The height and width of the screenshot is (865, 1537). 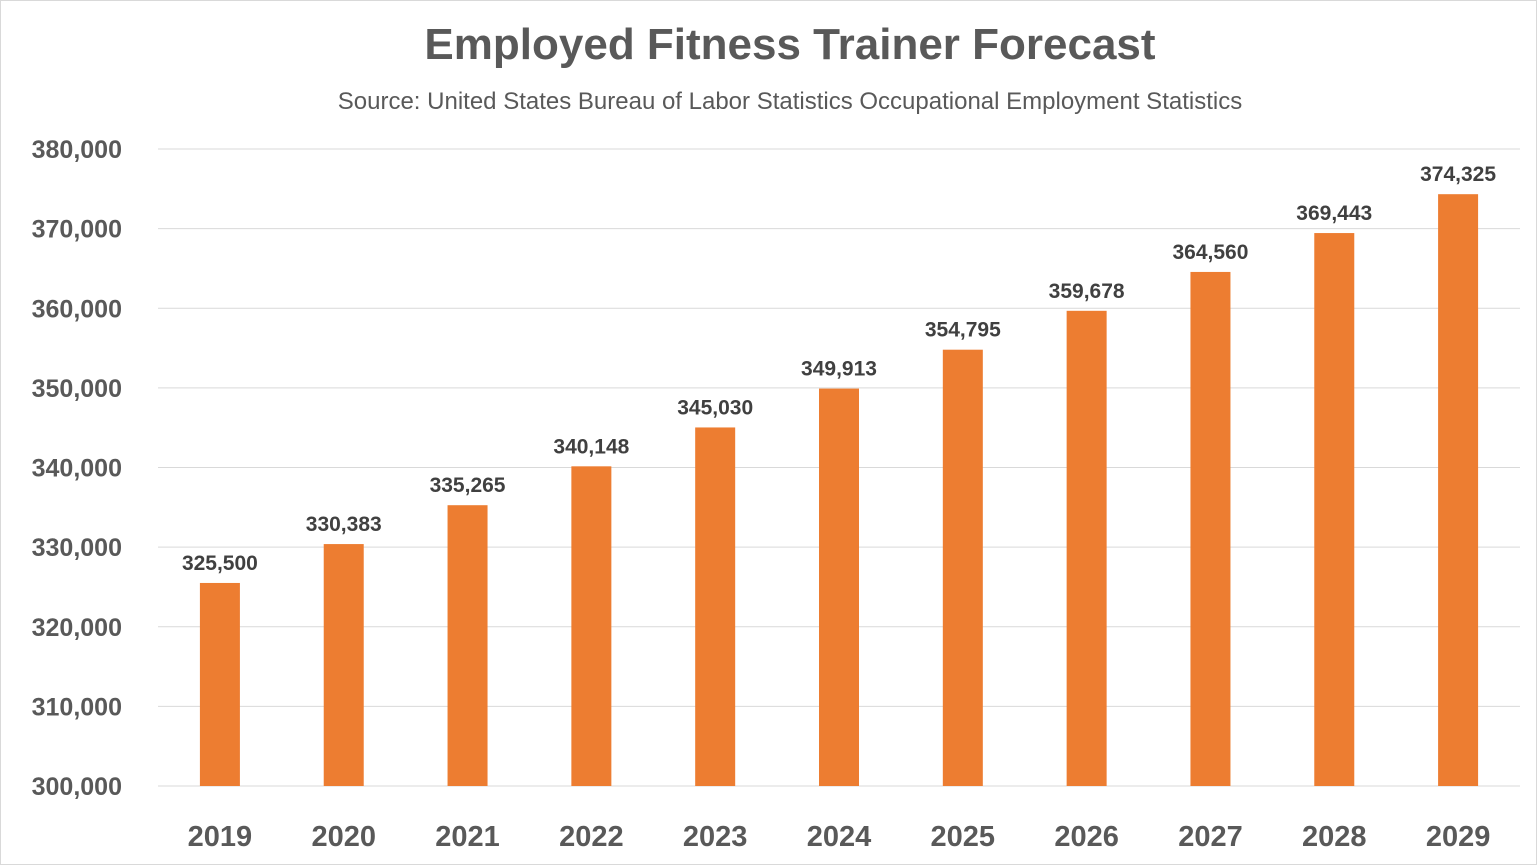 What do you see at coordinates (77, 787) in the screenshot?
I see `y-tick-label: 300,000` at bounding box center [77, 787].